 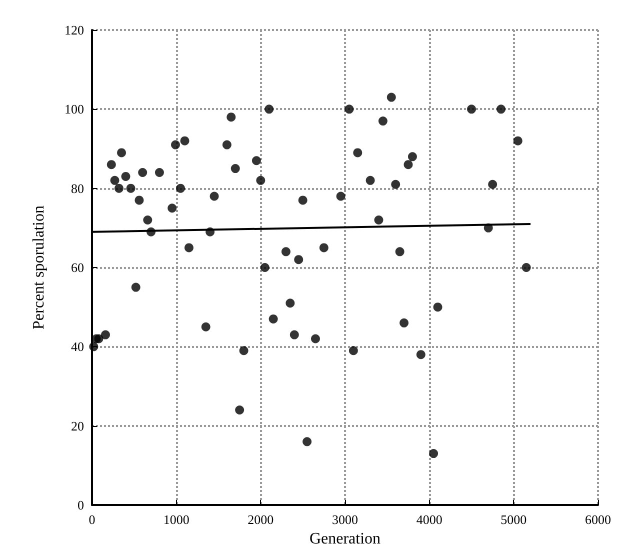 I want to click on x-tick-label: 5000, so click(x=513, y=519).